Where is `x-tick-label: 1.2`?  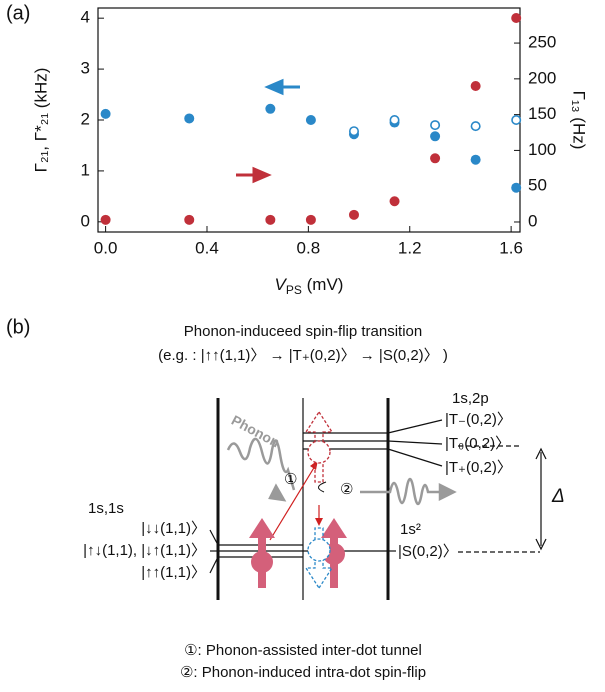
x-tick-label: 1.2 is located at coordinates (410, 247).